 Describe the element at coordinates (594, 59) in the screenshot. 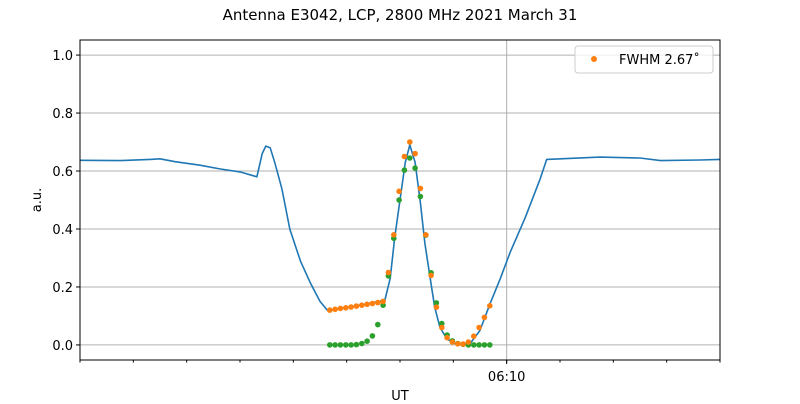

I see `legend-marker-orange` at that location.